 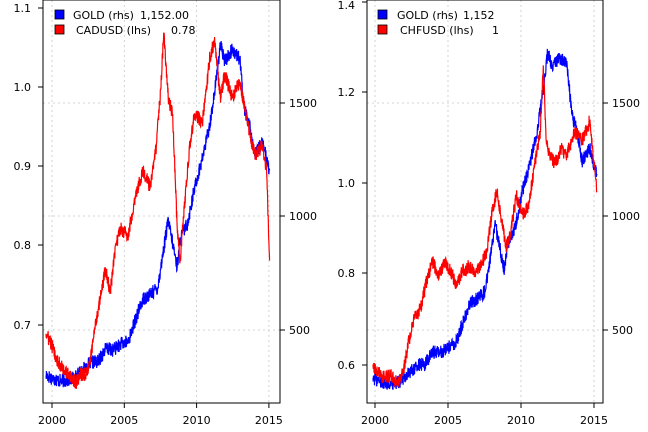 What do you see at coordinates (113, 30) in the screenshot?
I see `legend-label-cadusd: CADUSD (lhs)` at bounding box center [113, 30].